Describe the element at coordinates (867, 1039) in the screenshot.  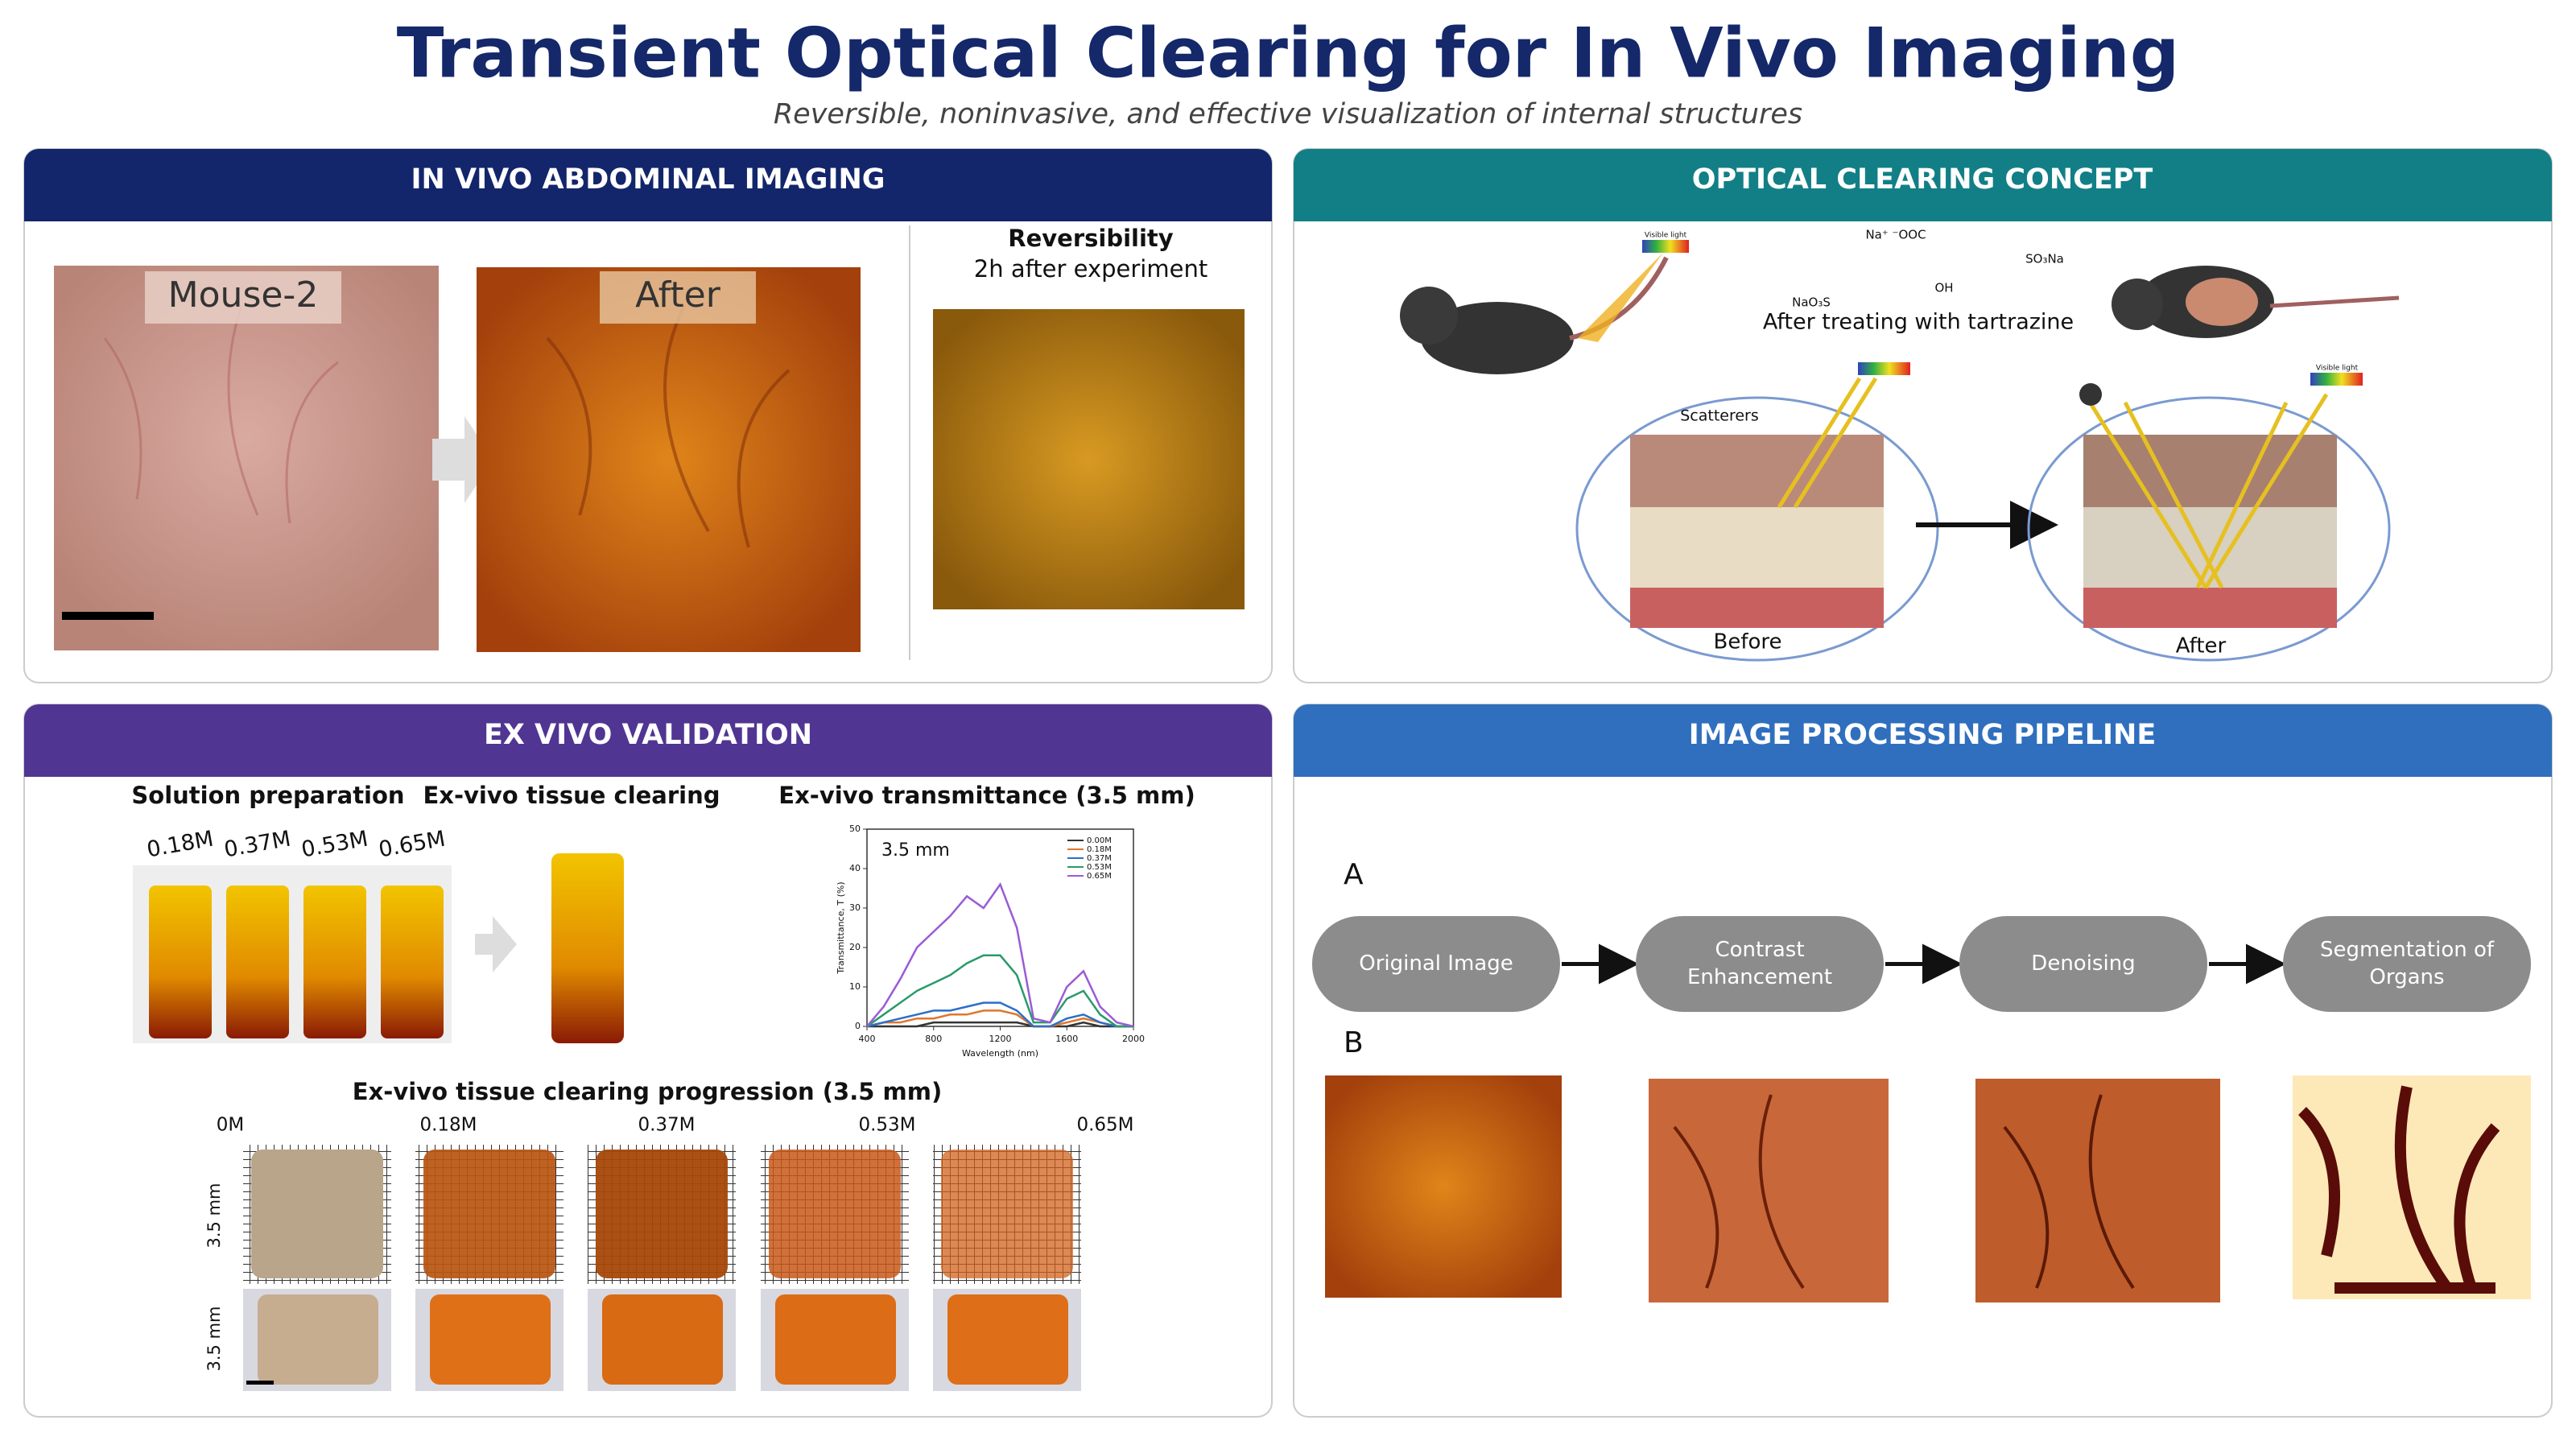
I see `x-tick-label: 400` at that location.